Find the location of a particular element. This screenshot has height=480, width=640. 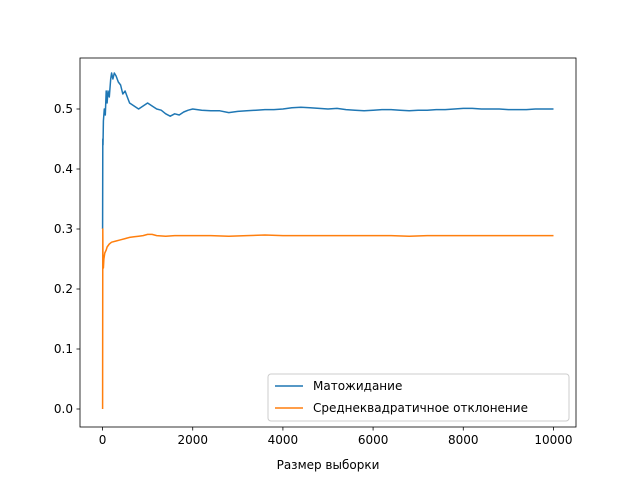

y-tick-label: 0.5 is located at coordinates (63, 109).